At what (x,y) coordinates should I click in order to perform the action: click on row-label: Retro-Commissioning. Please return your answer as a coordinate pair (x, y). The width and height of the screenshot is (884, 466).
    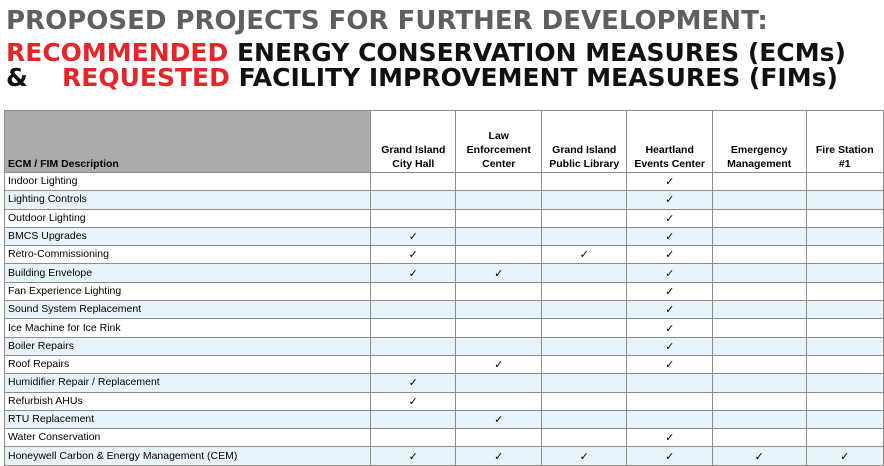
    Looking at the image, I should click on (187, 255).